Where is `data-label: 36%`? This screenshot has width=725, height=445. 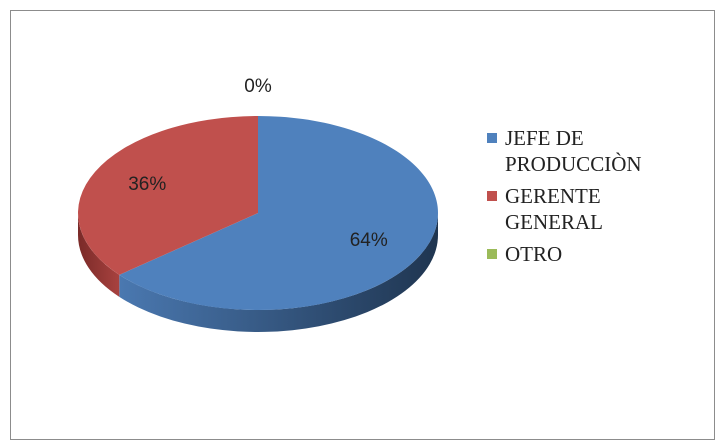 data-label: 36% is located at coordinates (147, 184).